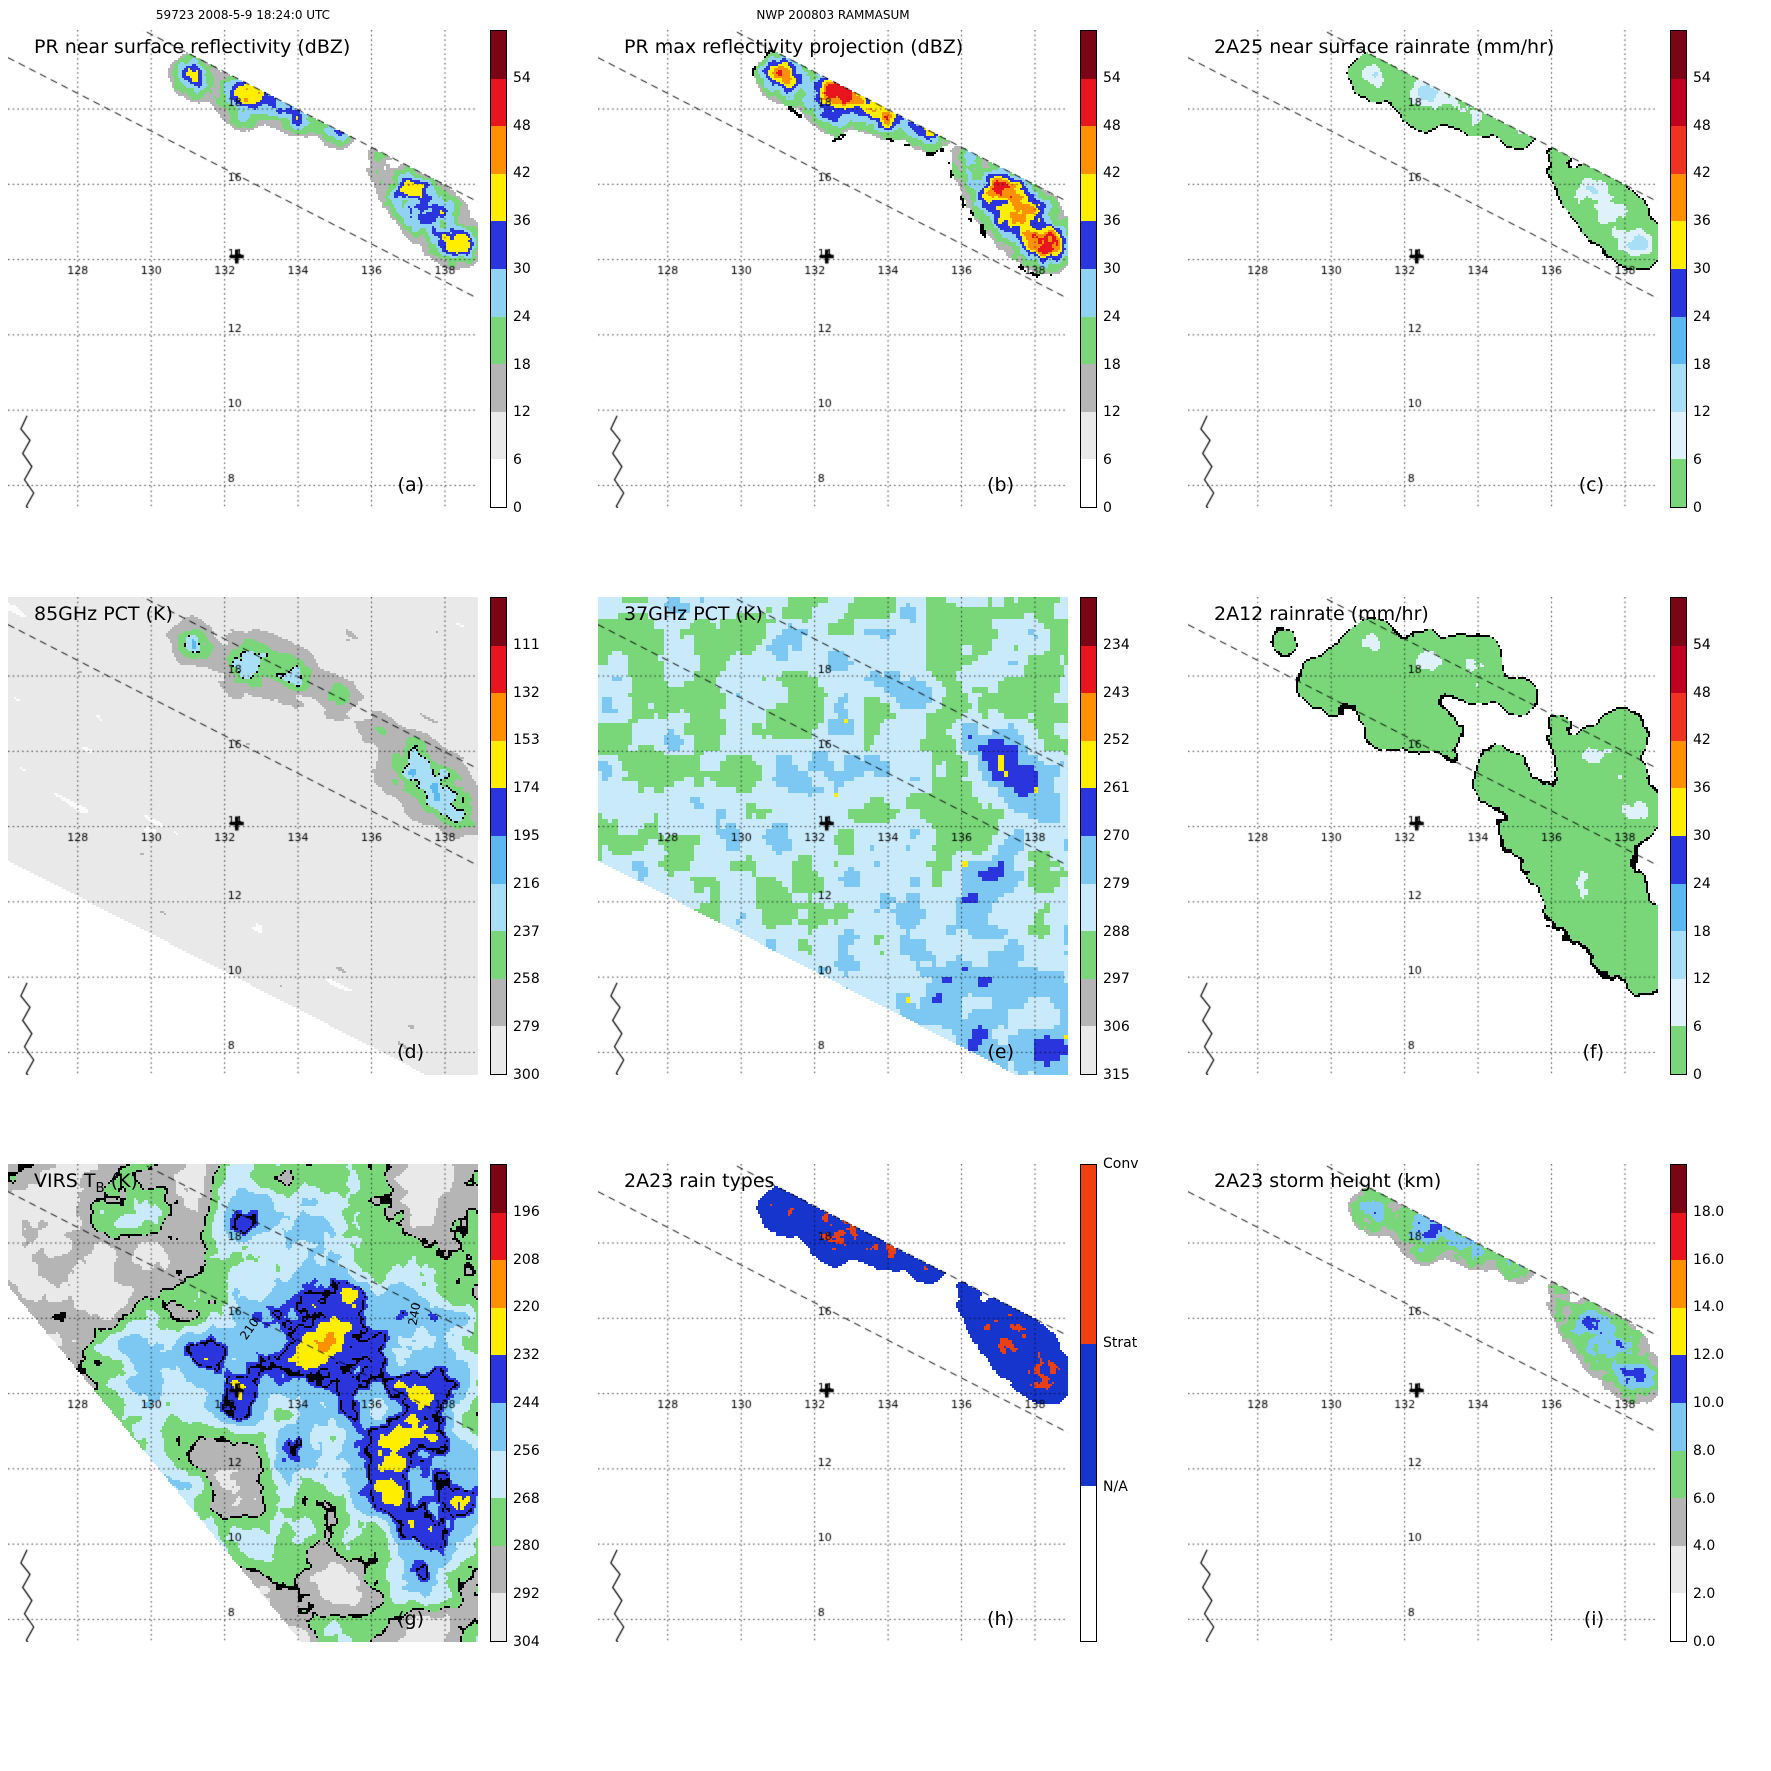 The width and height of the screenshot is (1771, 1771). Describe the element at coordinates (522, 316) in the screenshot. I see `colorbar-tick-label: 24` at that location.